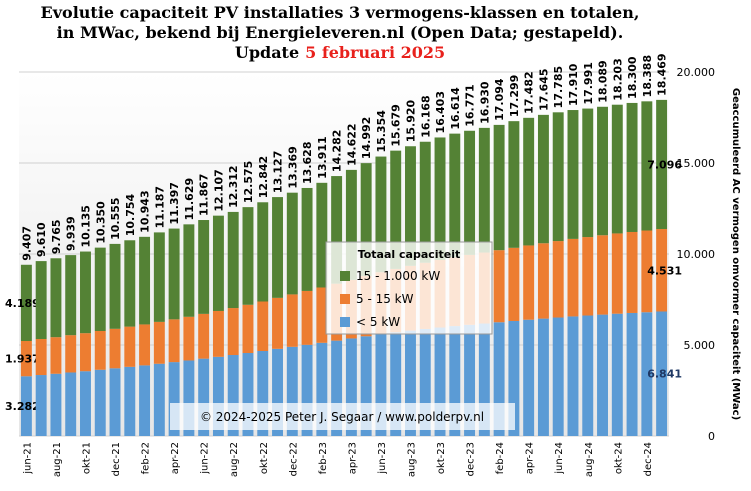 The width and height of the screenshot is (751, 491). Describe the element at coordinates (159, 207) in the screenshot. I see `total-label: 11.187` at that location.